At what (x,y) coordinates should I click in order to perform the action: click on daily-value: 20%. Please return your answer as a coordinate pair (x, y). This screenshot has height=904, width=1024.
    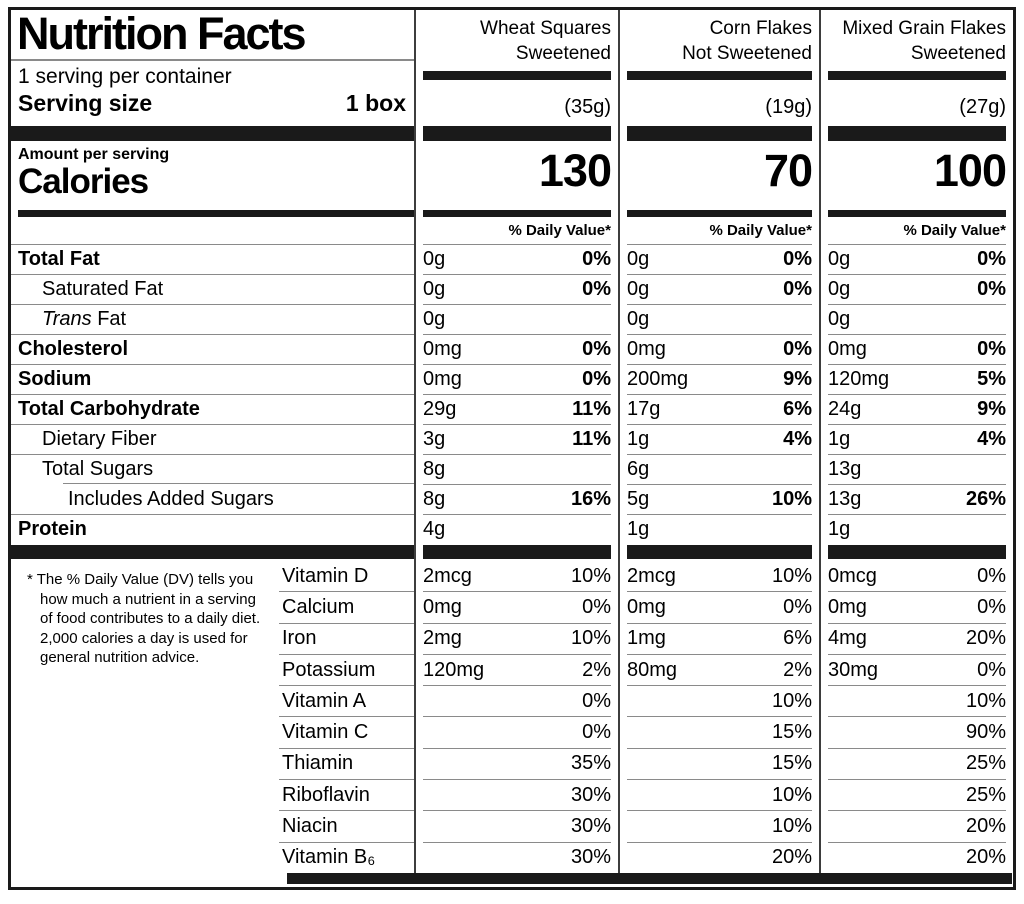
    Looking at the image, I should click on (791, 857).